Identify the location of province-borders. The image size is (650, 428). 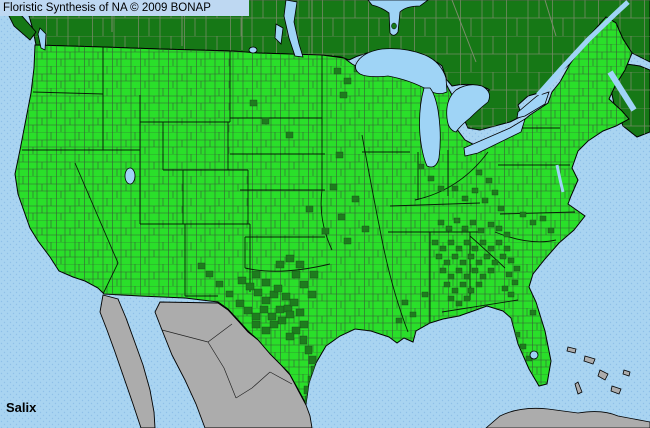
(334, 31).